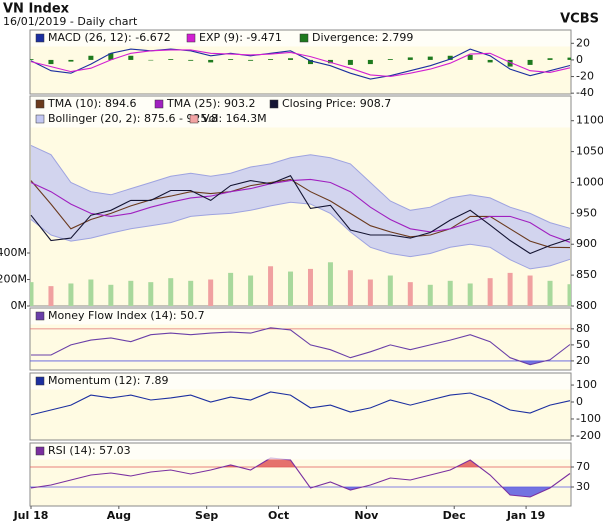 The width and height of the screenshot is (603, 529). I want to click on y-tick-label: 80, so click(583, 328).